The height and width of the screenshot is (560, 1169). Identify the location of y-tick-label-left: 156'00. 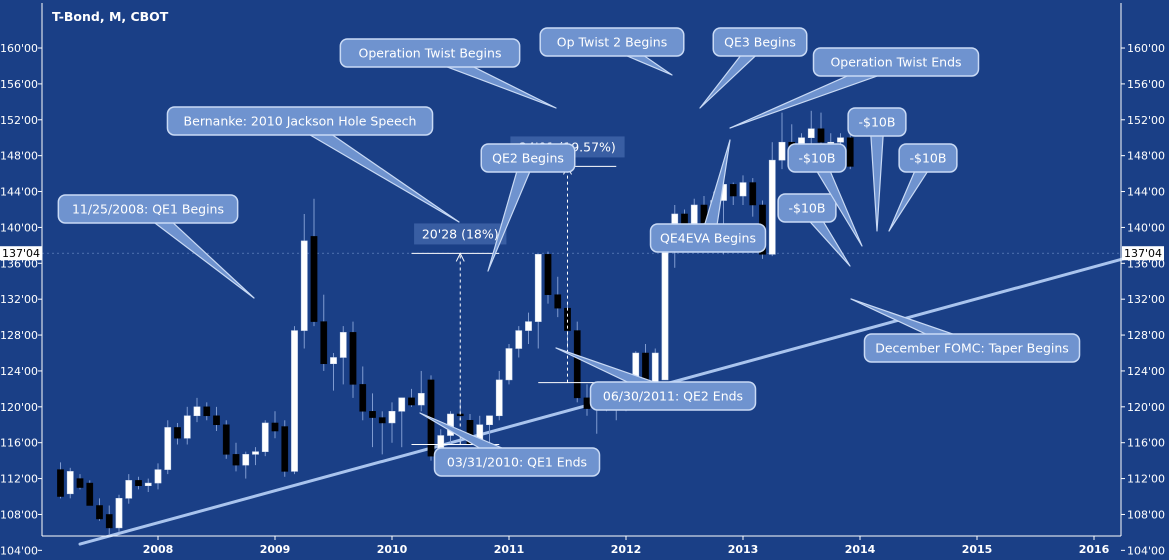
(19, 84).